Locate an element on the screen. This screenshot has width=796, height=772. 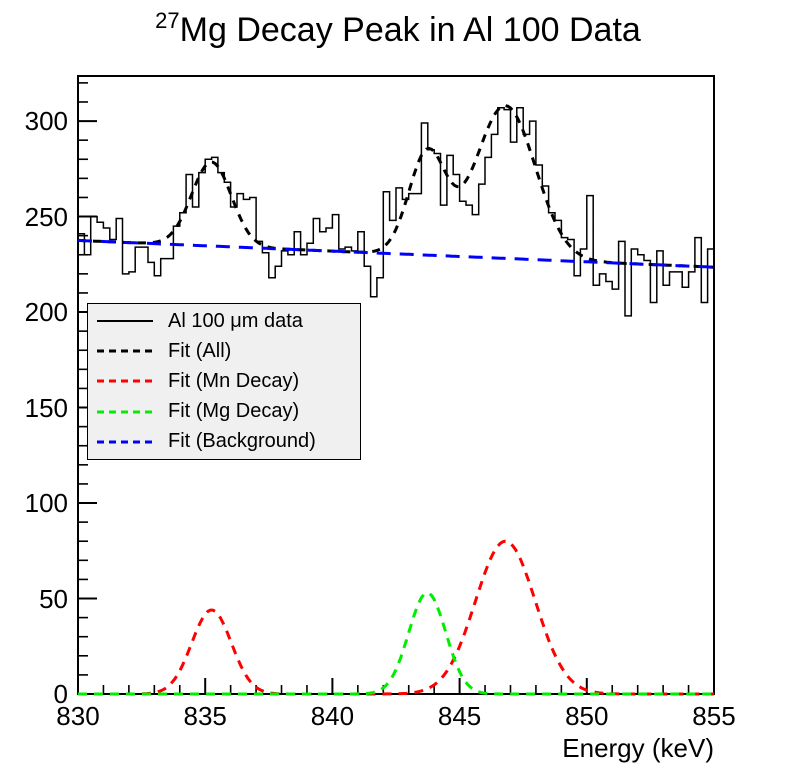
legend-item-2: Fit (Mn Decay) is located at coordinates (224, 381).